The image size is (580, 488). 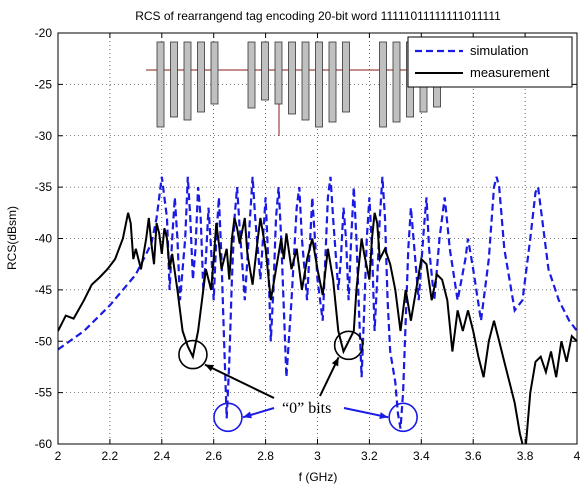 I want to click on y-tick-label: -60, so click(x=44, y=444).